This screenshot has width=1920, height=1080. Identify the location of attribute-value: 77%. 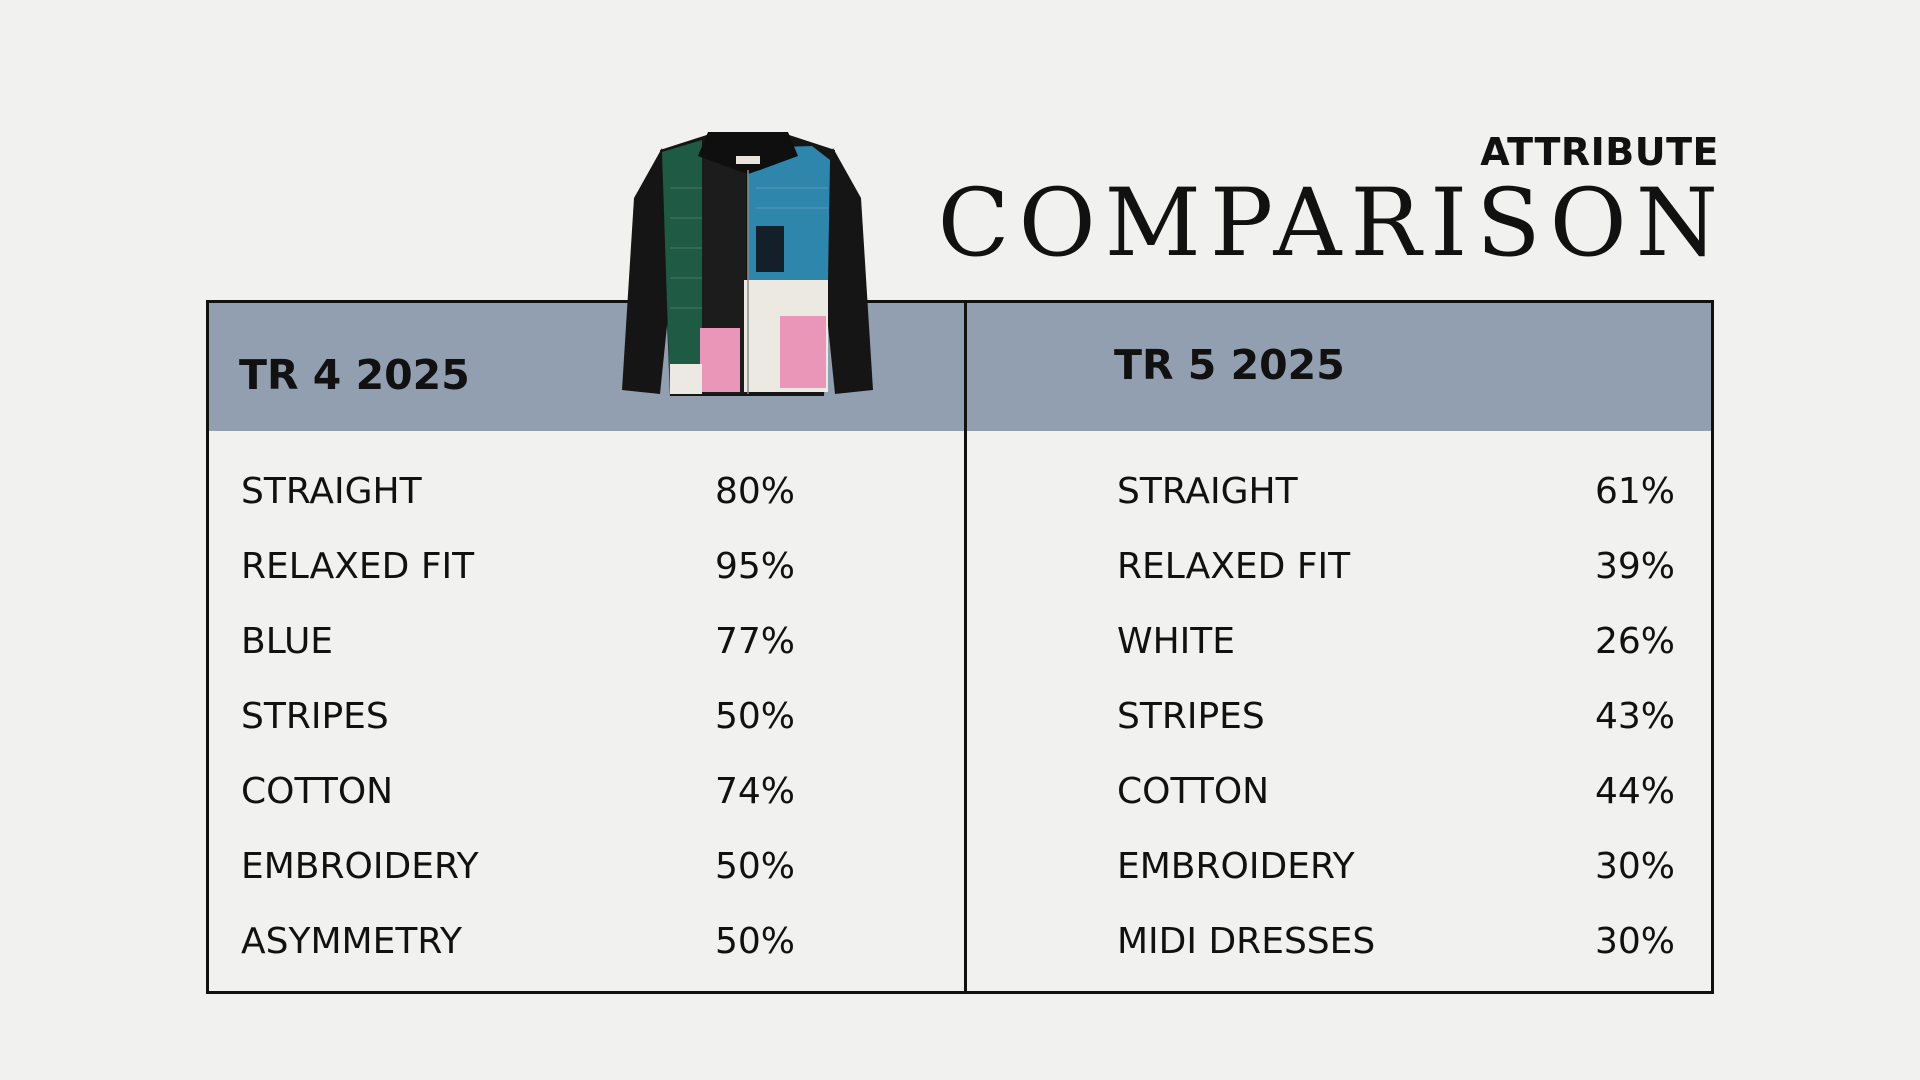
(755, 641).